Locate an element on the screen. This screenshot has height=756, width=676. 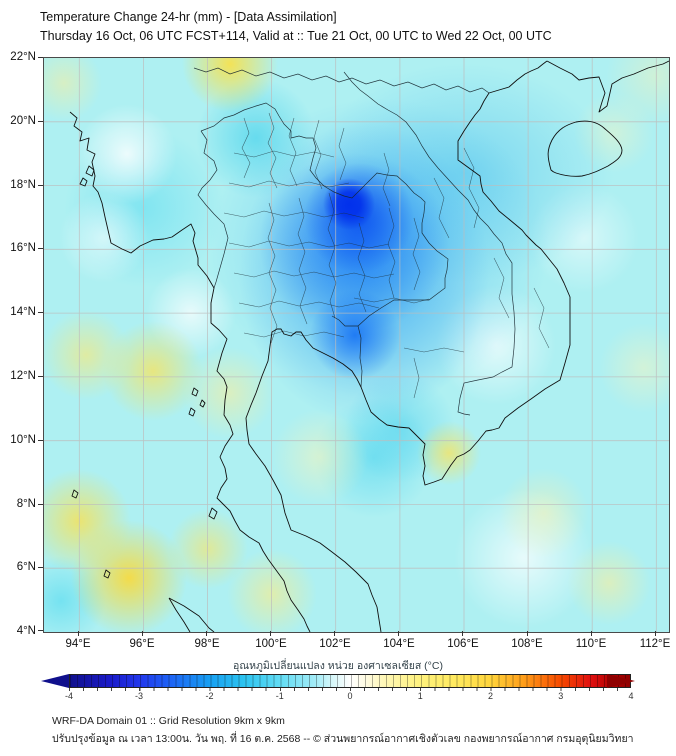
lat-tick-label: 20°N is located at coordinates (23, 121).